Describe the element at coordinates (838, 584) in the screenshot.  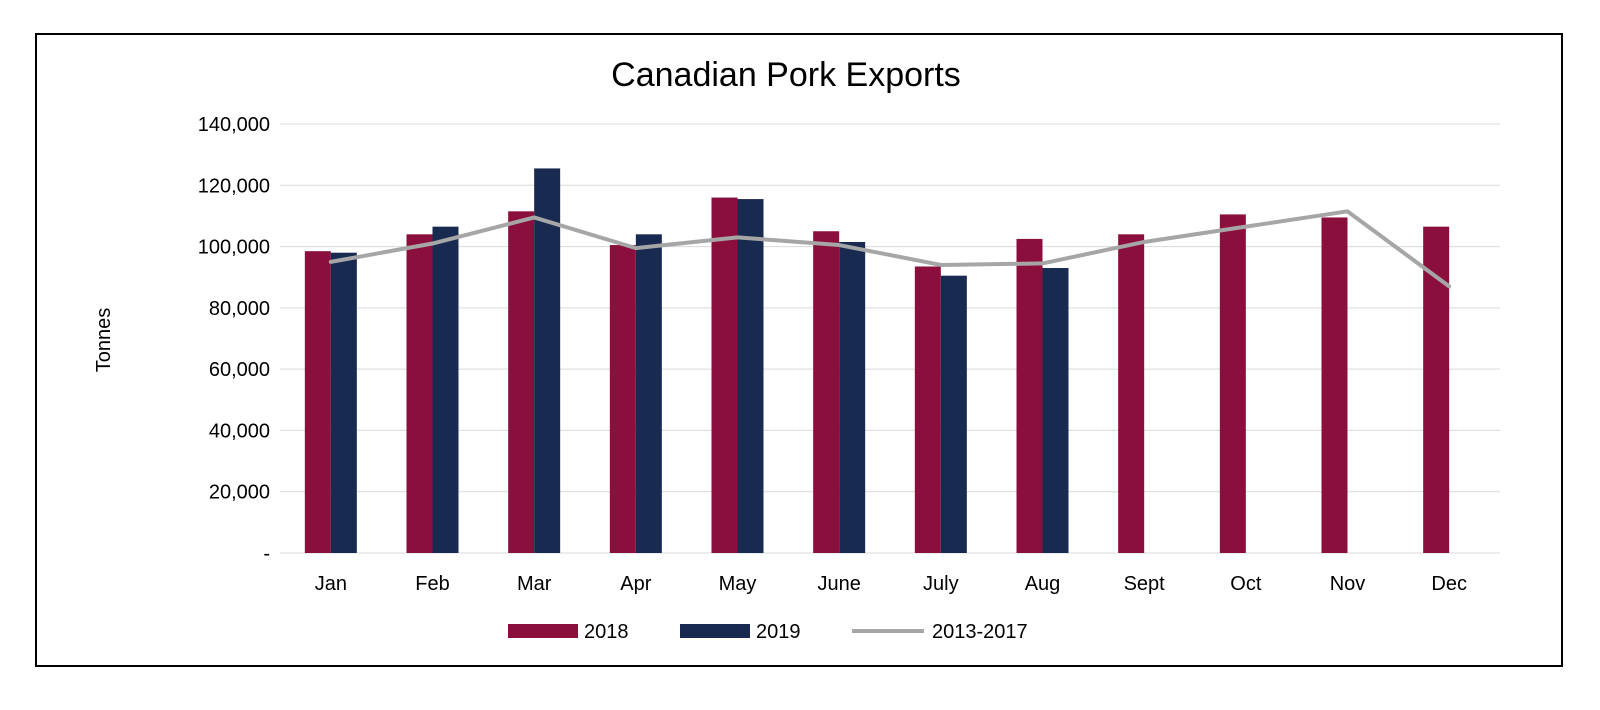
I see `x-tick-label: June` at that location.